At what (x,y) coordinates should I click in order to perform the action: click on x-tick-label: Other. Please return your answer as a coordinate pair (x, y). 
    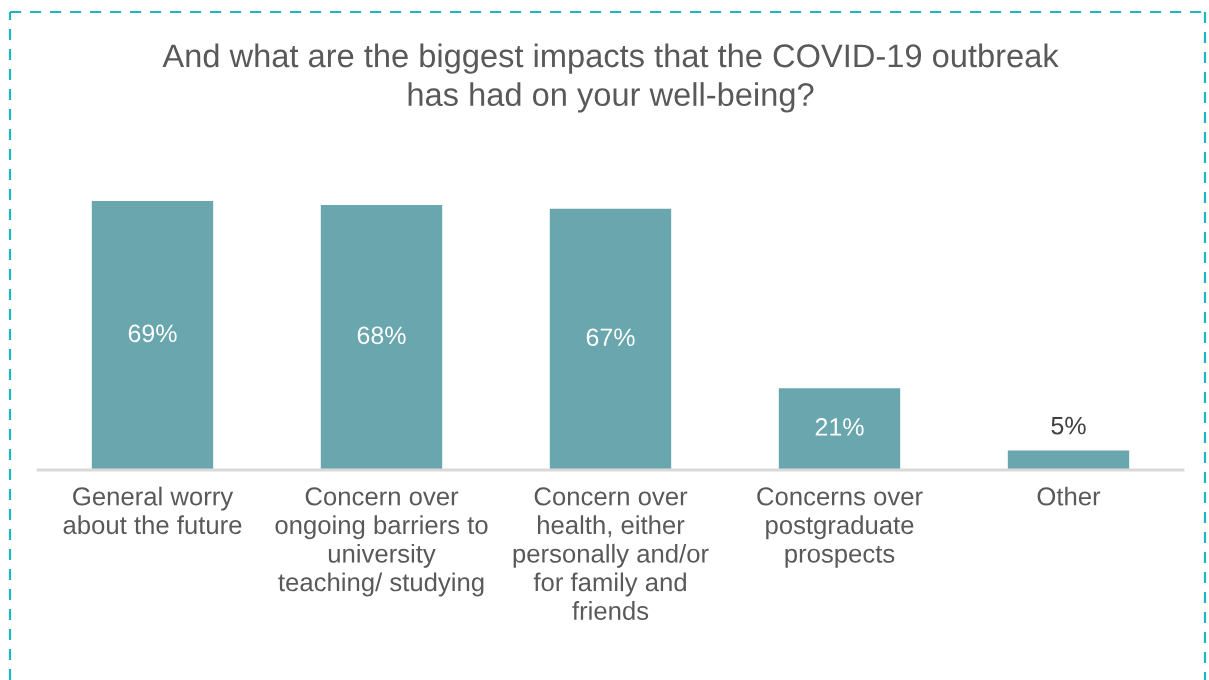
    Looking at the image, I should click on (1069, 496).